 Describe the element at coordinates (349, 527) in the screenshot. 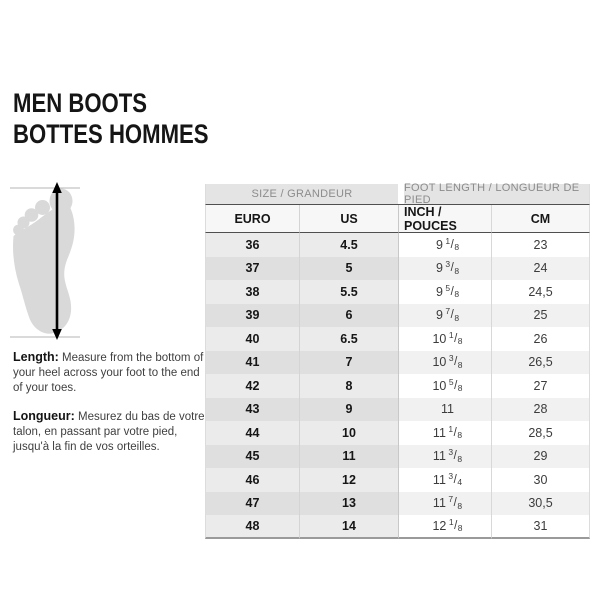

I see `us-size-cell: 14` at that location.